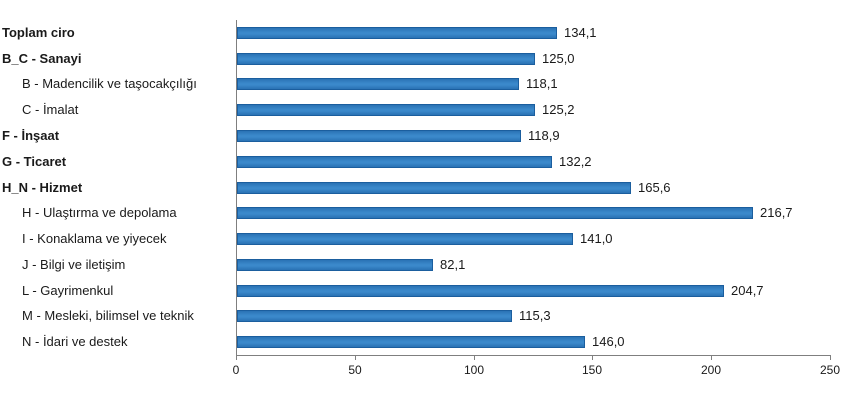 Image resolution: width=850 pixels, height=400 pixels. Describe the element at coordinates (575, 161) in the screenshot. I see `value-label: 132,2` at that location.